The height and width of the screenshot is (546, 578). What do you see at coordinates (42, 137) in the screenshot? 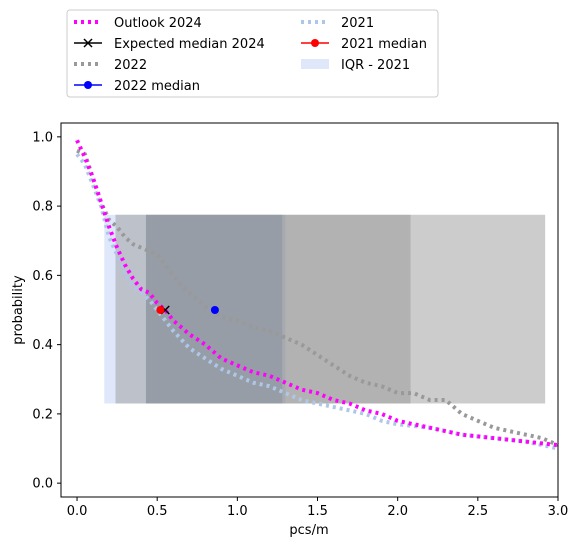
I see `y-tick-label: 1.0` at bounding box center [42, 137].